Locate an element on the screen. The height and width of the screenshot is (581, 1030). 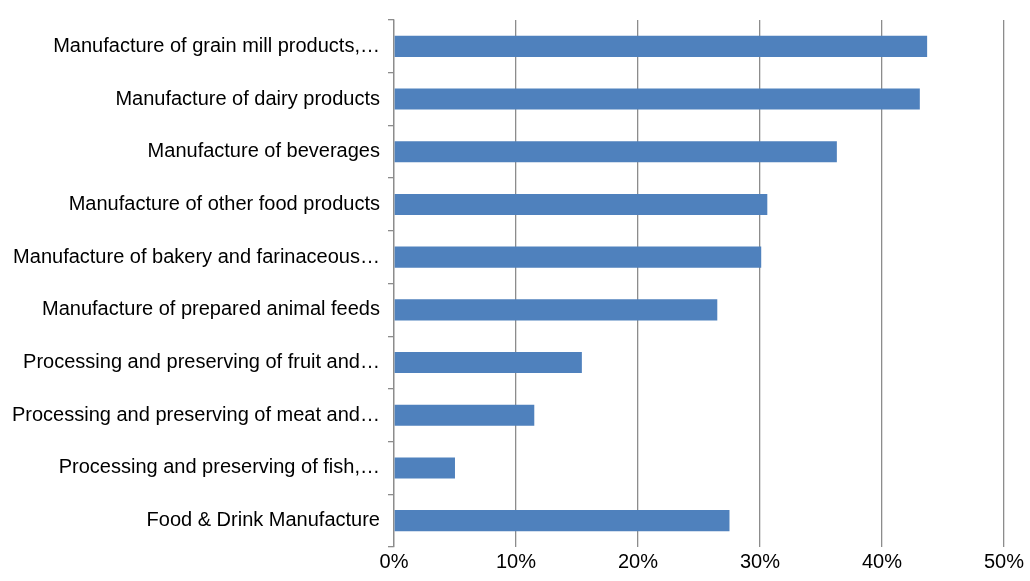
y-tick-label: Manufacture of other food products is located at coordinates (224, 202).